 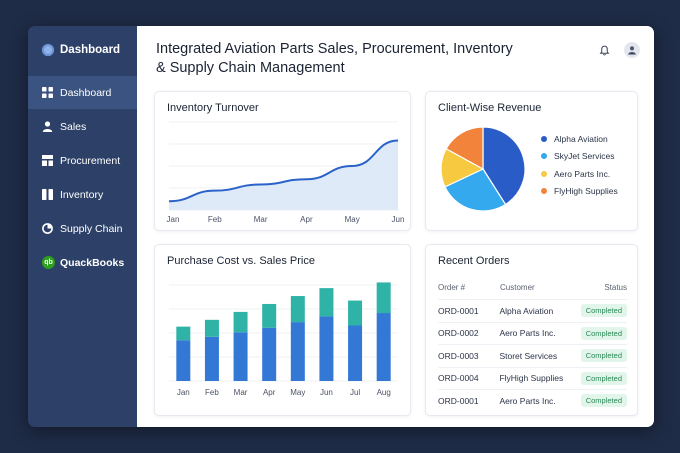 What do you see at coordinates (458, 355) in the screenshot?
I see `order-id: ORD-0003` at bounding box center [458, 355].